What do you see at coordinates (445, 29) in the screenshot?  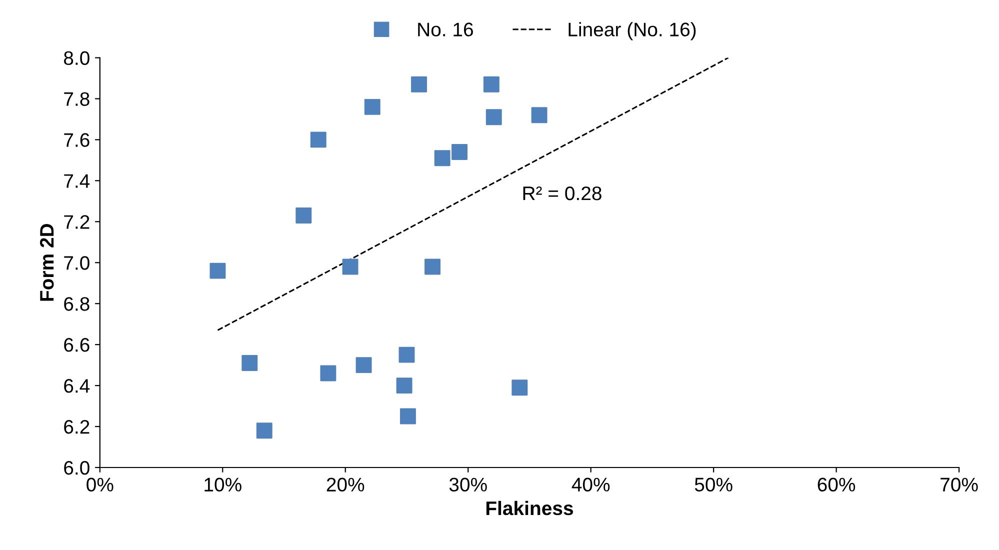 I see `legend-label: No. 16` at bounding box center [445, 29].